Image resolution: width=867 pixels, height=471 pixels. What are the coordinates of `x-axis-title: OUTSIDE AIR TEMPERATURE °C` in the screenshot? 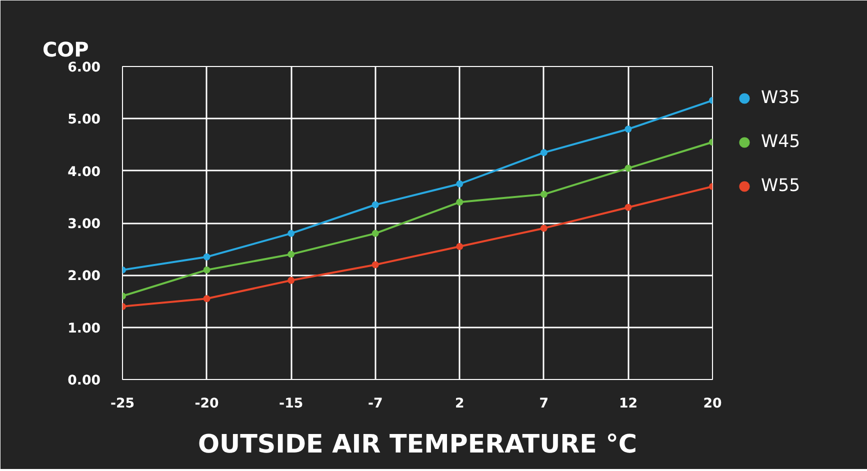 It's located at (418, 443).